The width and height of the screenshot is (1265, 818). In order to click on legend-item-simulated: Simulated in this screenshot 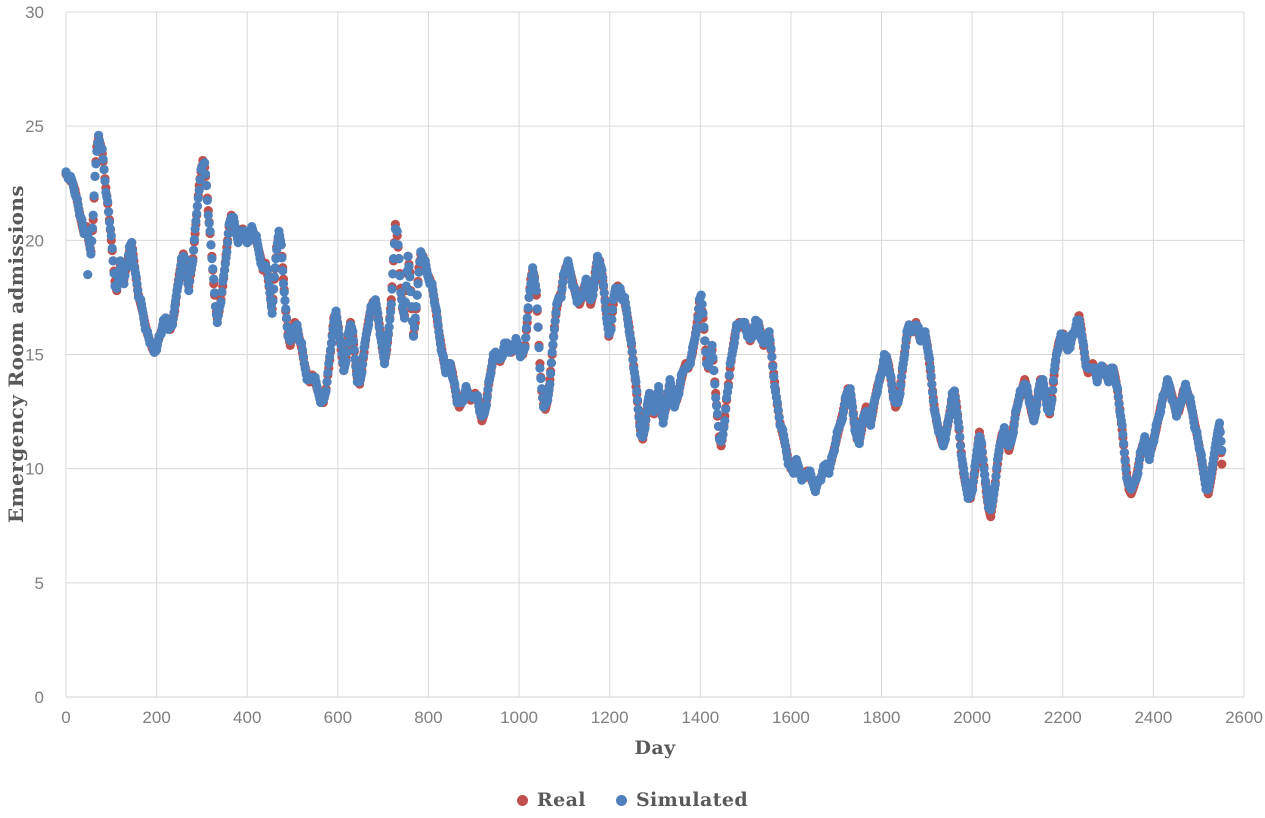, I will do `click(682, 800)`.